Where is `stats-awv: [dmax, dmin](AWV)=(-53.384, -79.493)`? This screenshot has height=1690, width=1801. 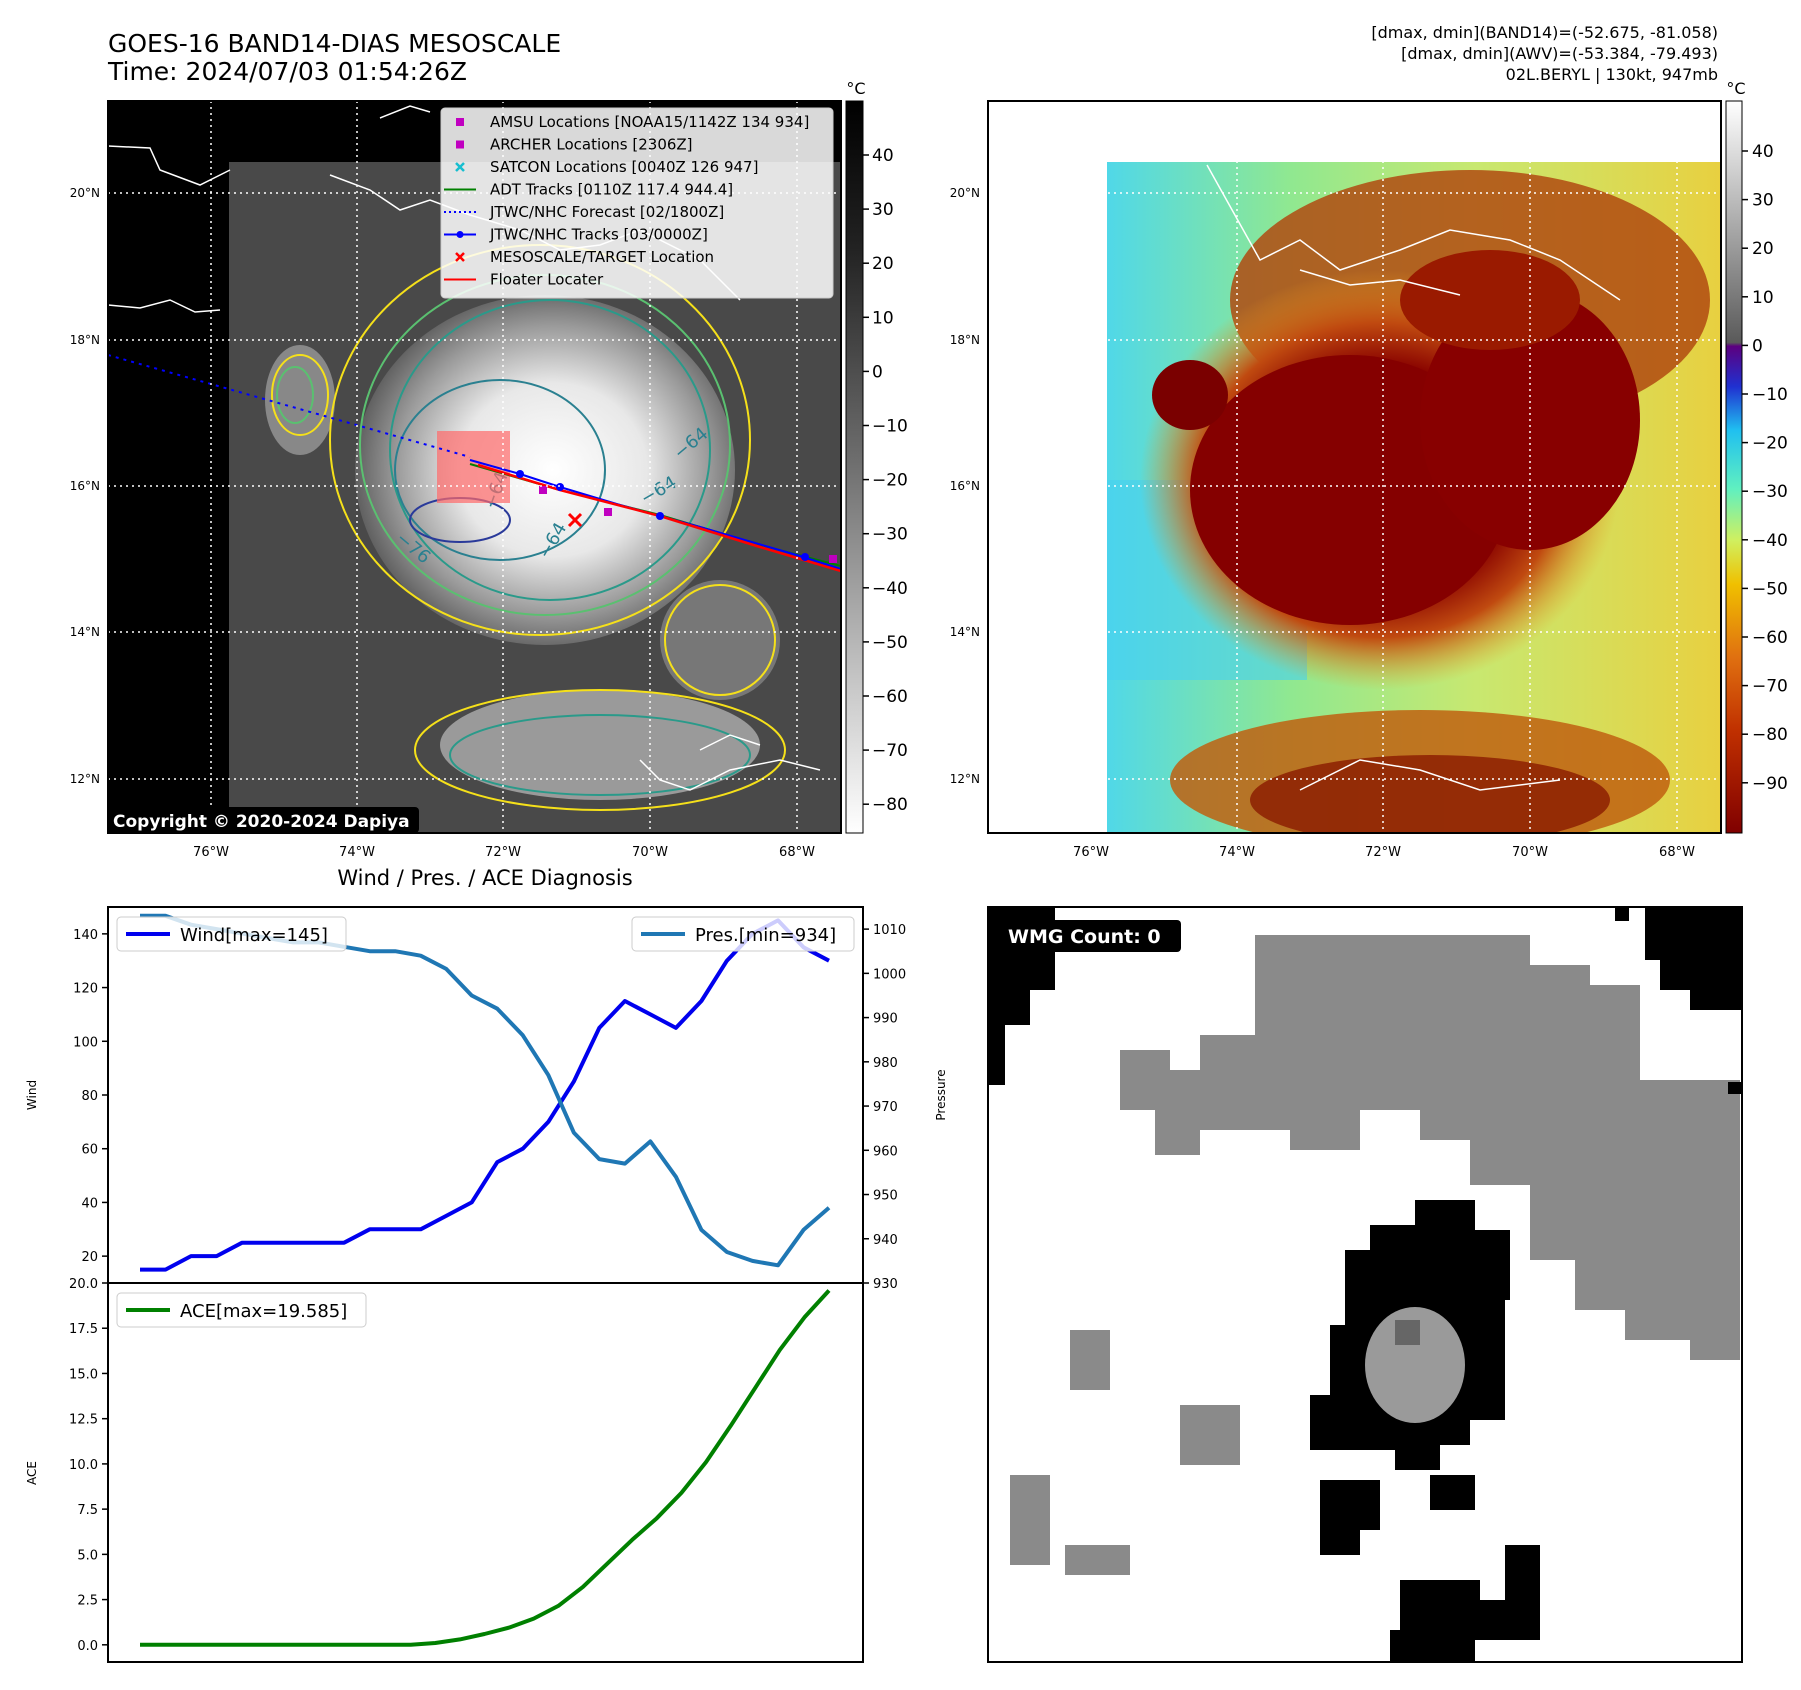 stats-awv: [dmax, dmin](AWV)=(-53.384, -79.493) is located at coordinates (1559, 53).